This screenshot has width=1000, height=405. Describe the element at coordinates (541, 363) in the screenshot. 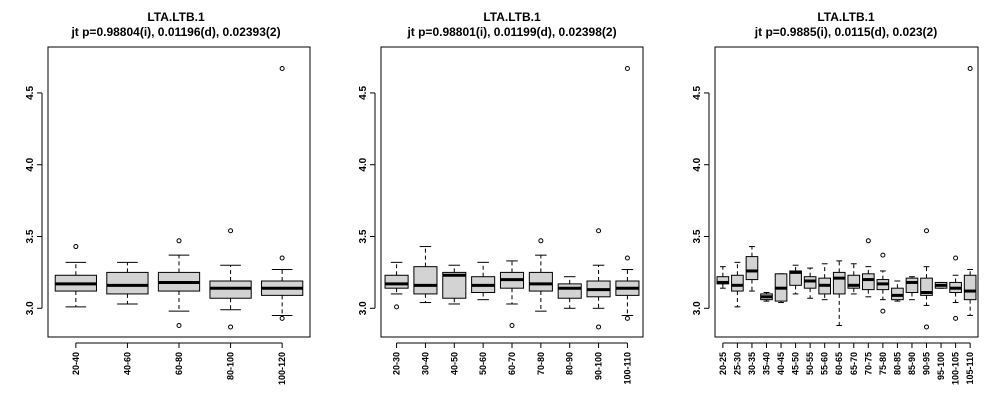

I see `x-tick-label: 70-80` at that location.